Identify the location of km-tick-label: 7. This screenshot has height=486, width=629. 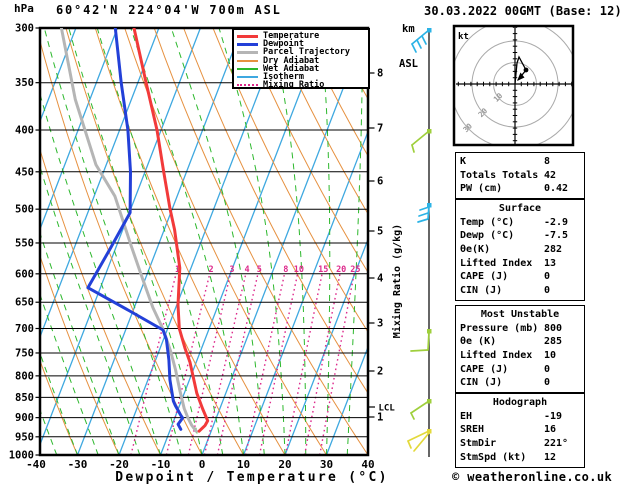
(380, 129).